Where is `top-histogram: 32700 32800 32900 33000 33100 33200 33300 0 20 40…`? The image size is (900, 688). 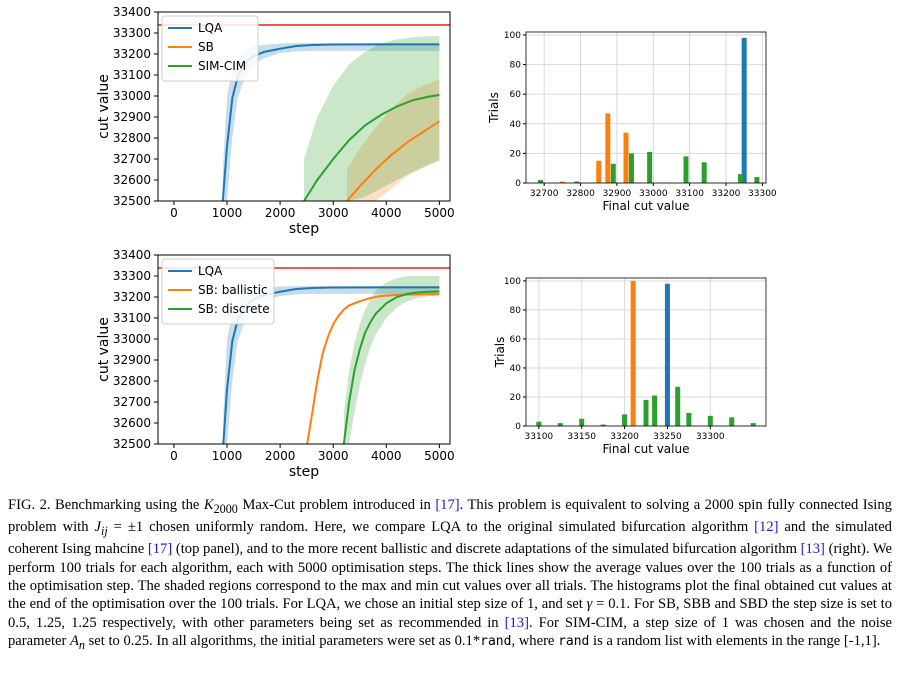 top-histogram: 32700 32800 32900 33000 33100 33200 33300 0 20 40… is located at coordinates (630, 122).